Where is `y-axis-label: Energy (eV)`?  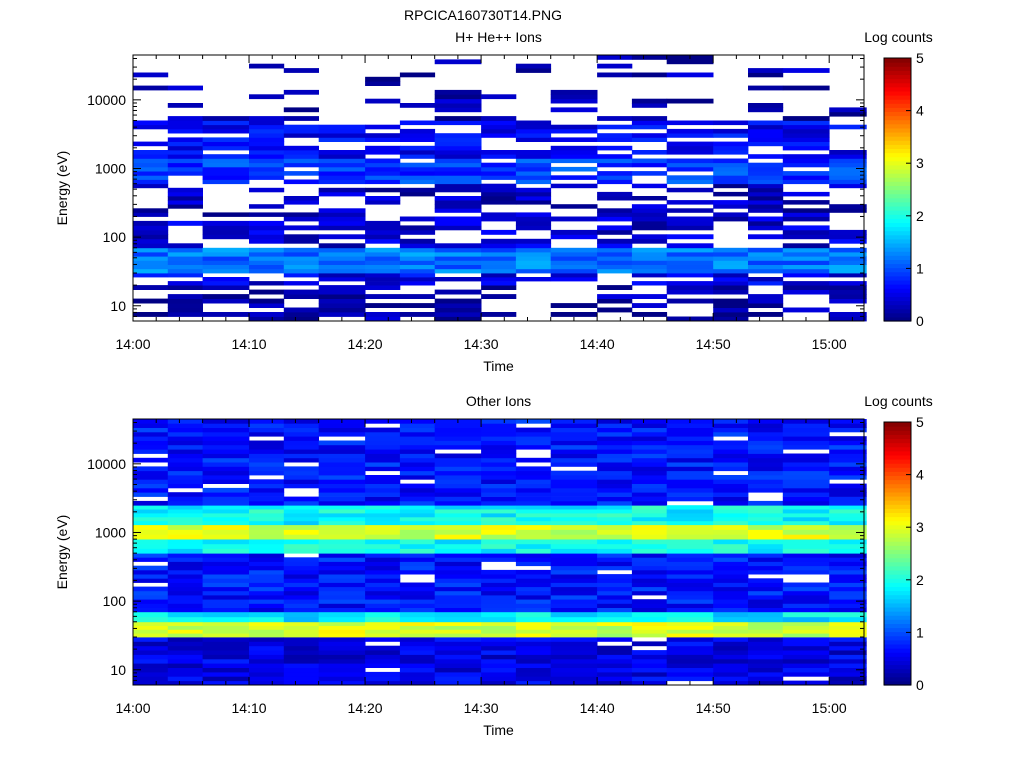
y-axis-label: Energy (eV) is located at coordinates (62, 188).